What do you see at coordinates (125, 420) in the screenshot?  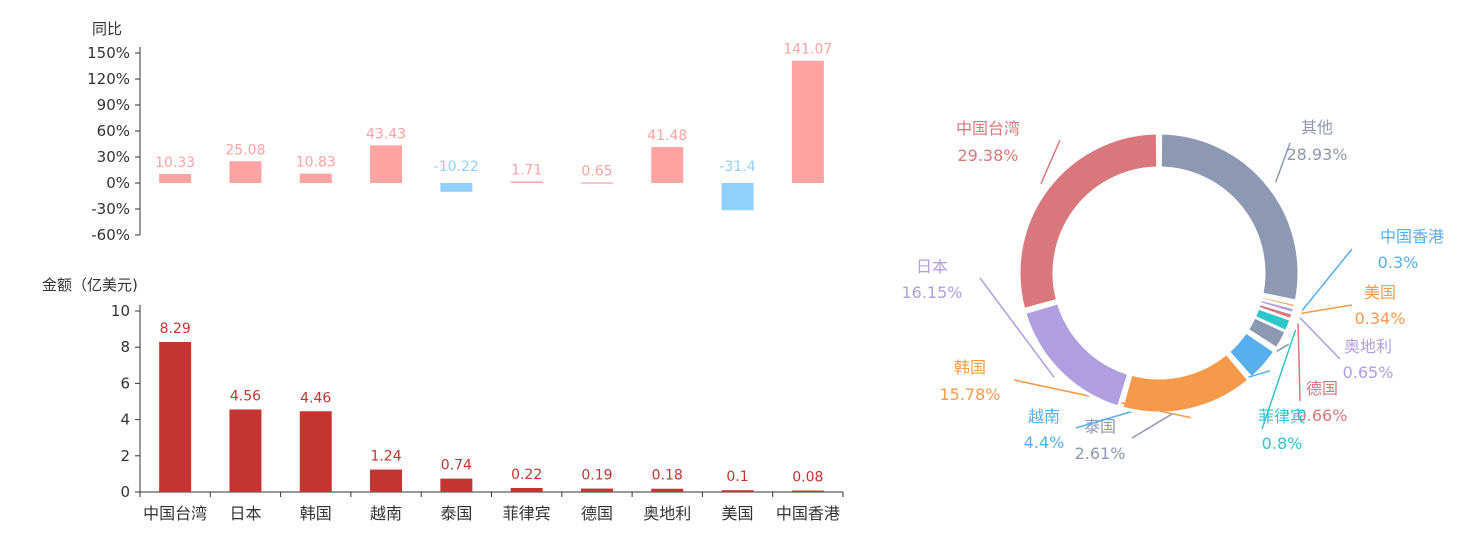 I see `amount-y-tick-label: 4` at bounding box center [125, 420].